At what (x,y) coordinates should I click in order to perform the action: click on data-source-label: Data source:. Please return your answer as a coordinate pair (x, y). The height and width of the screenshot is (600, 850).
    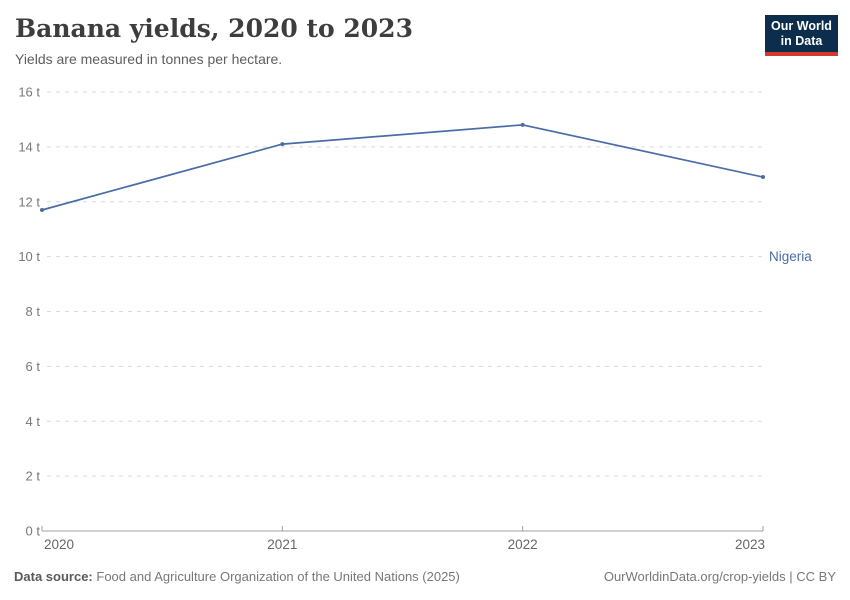
    Looking at the image, I should click on (53, 576).